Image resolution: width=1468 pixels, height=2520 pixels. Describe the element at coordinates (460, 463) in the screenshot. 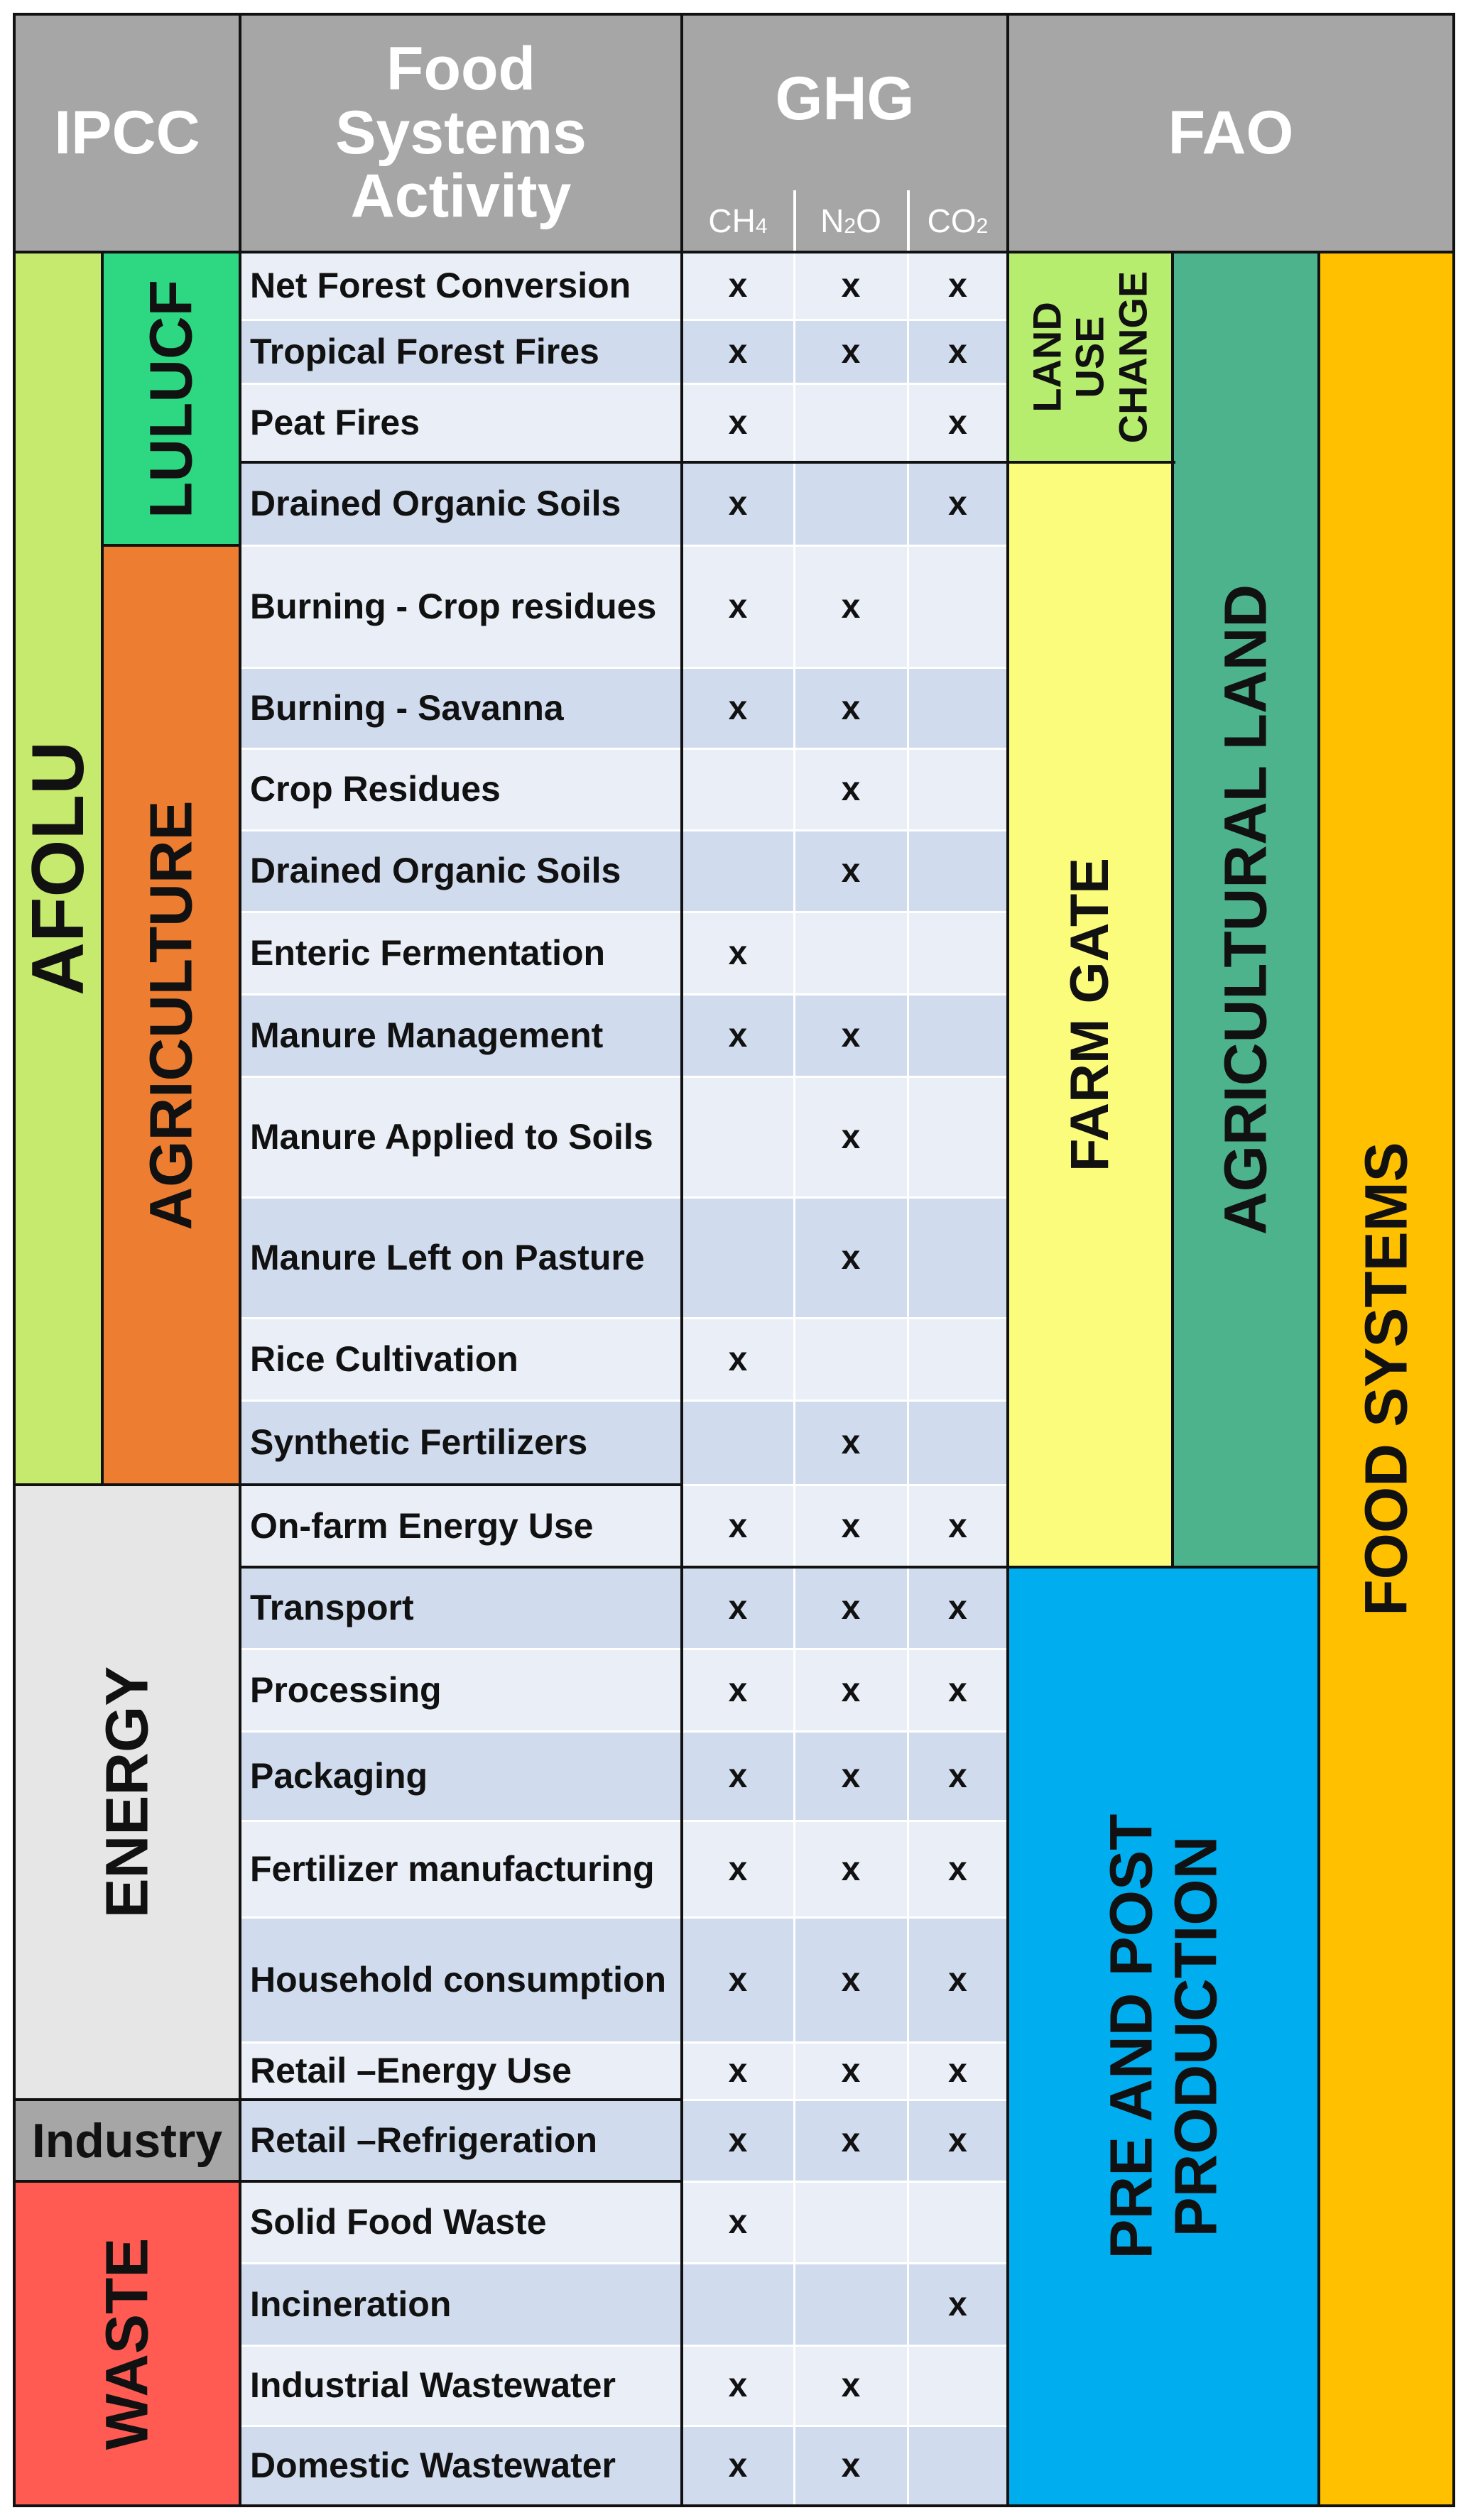

I see `line-activity-peat` at that location.